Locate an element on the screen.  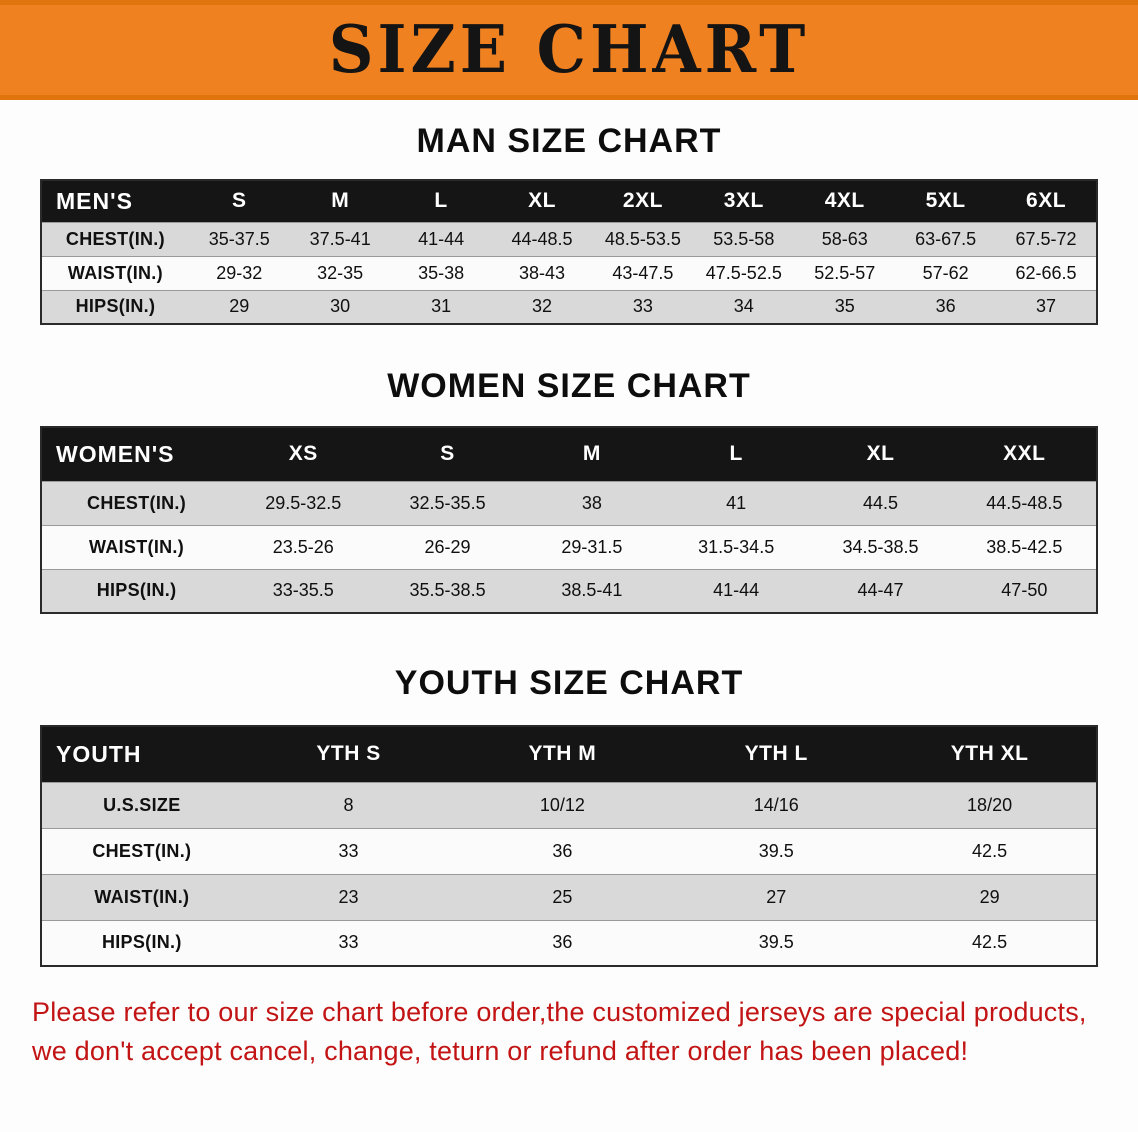
women-table-corner-label: WOMEN'S is located at coordinates (136, 454).